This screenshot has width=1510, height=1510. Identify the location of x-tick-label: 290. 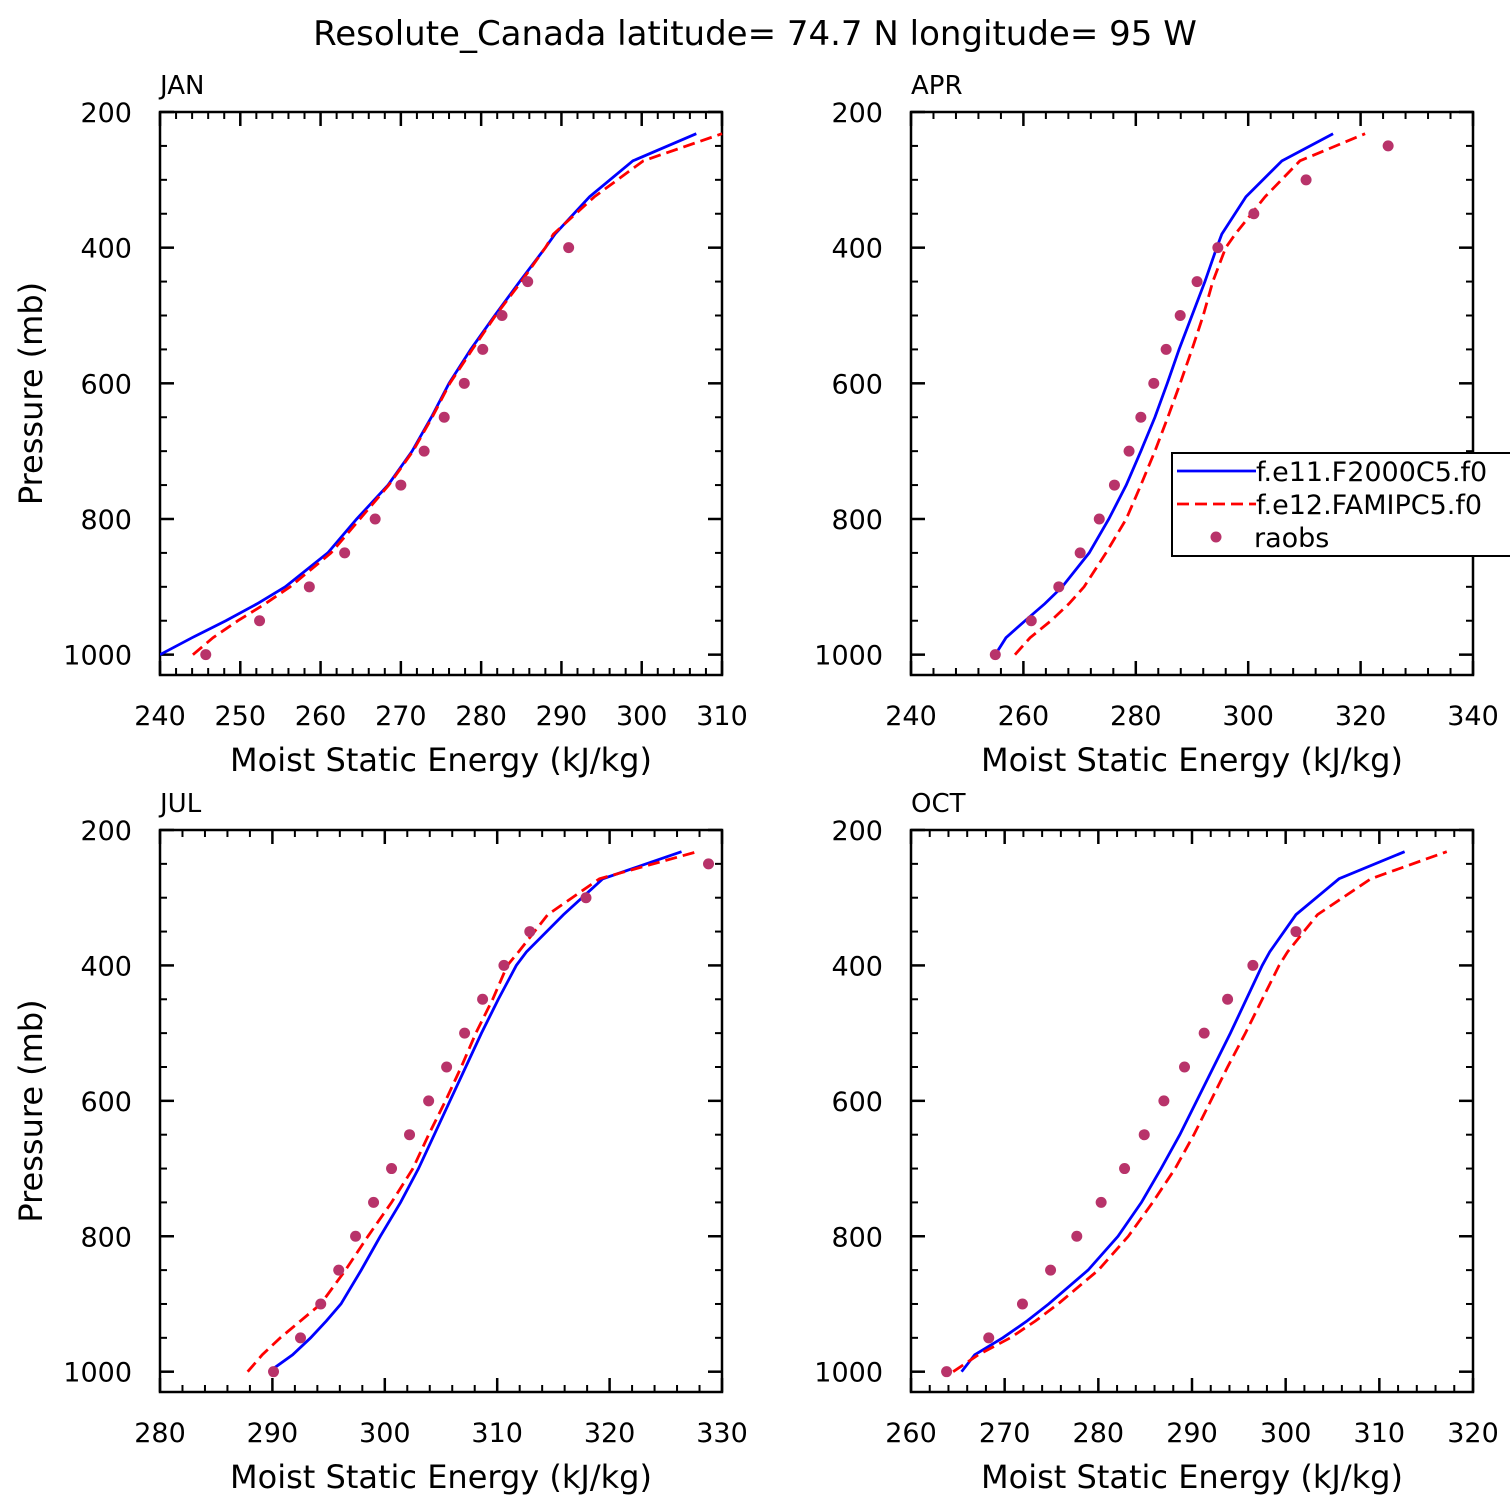
(1192, 1433).